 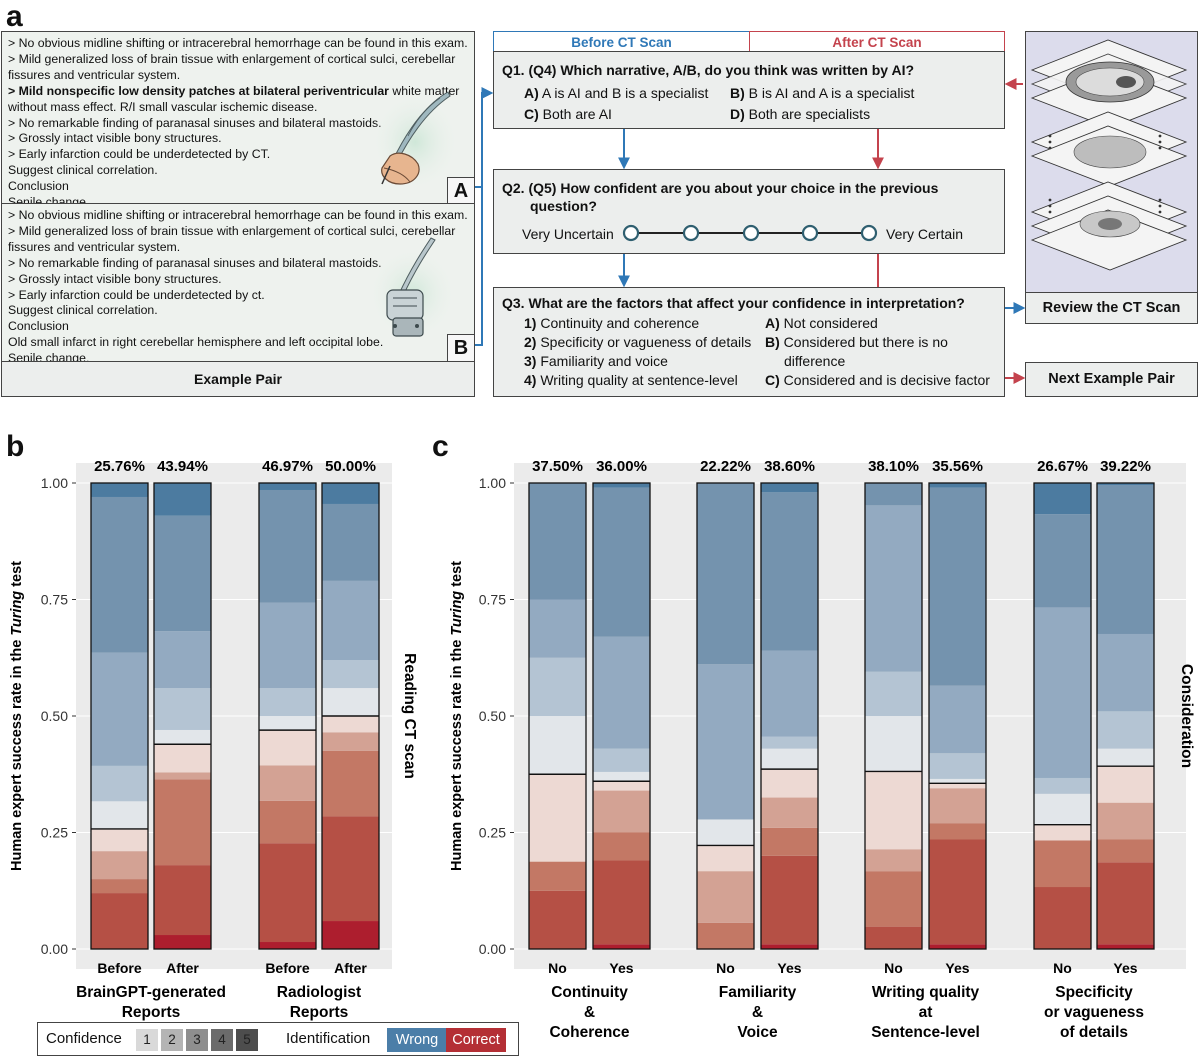 What do you see at coordinates (172, 1040) in the screenshot?
I see `legend-confidence-level-2: 2` at bounding box center [172, 1040].